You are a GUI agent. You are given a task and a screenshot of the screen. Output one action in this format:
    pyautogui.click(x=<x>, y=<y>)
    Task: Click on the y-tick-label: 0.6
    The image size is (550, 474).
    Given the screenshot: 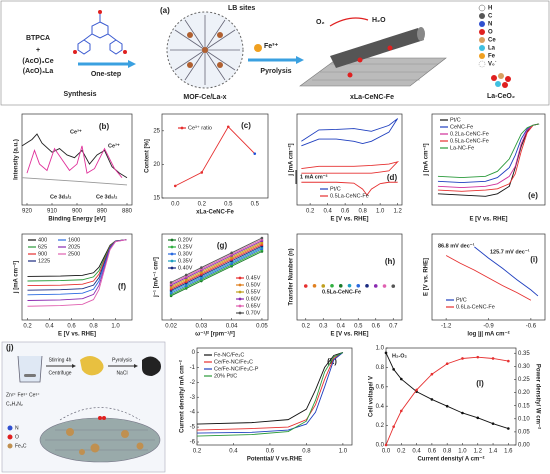 What is the action you would take?
    pyautogui.click(x=380, y=387)
    